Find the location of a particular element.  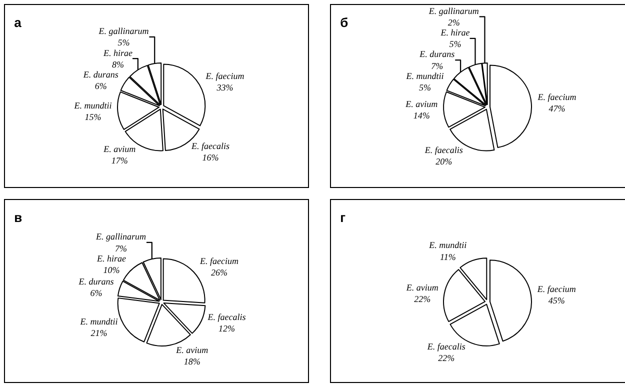

data-label: 16% is located at coordinates (210, 157).